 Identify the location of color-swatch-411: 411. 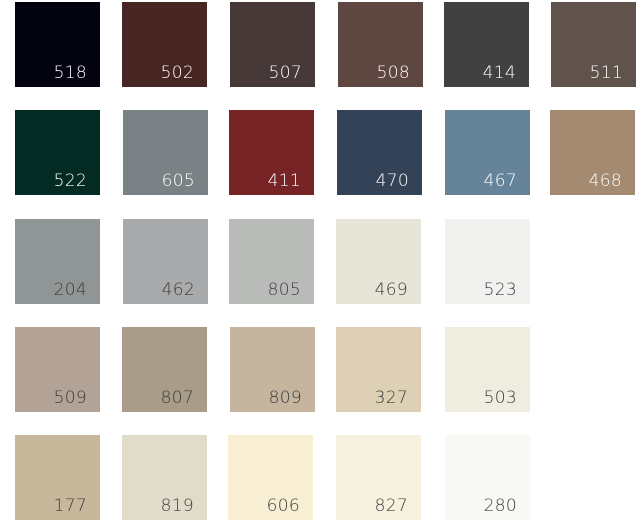
(271, 152).